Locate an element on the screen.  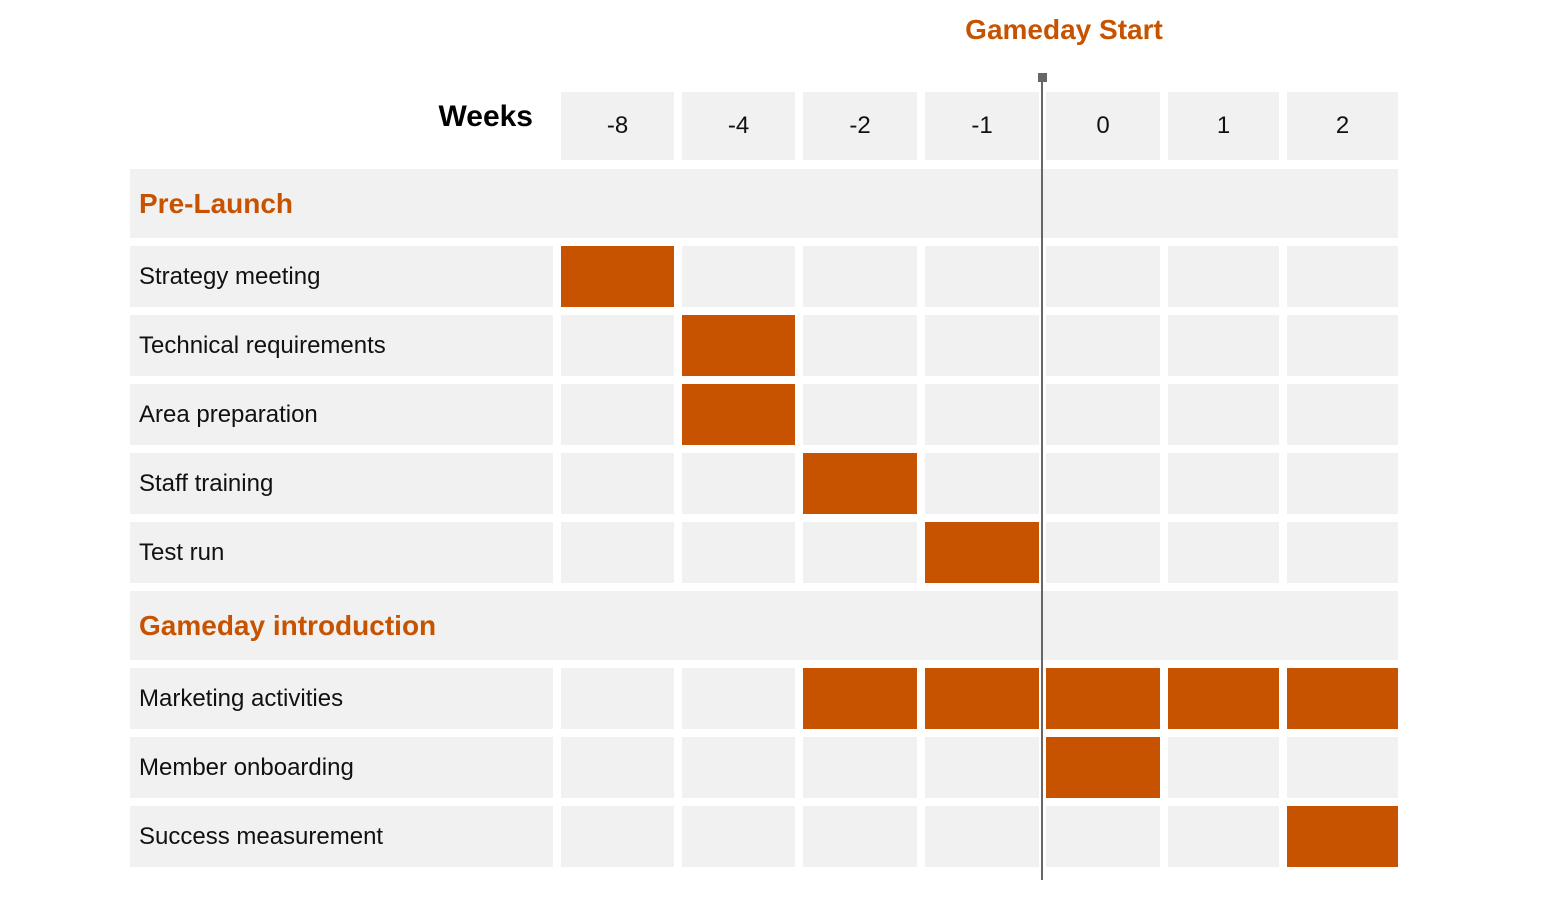
task-label: Area preparation is located at coordinates (341, 414).